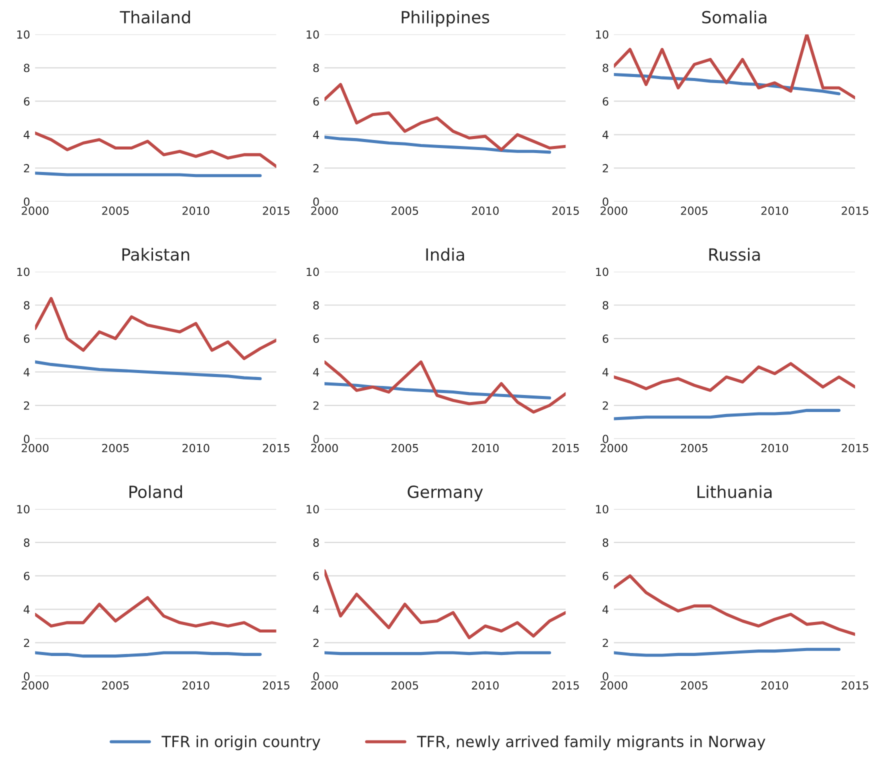 Image resolution: width=877 pixels, height=764 pixels. I want to click on legend-label: TFR, newly arrived family migrants in Norway, so click(591, 742).